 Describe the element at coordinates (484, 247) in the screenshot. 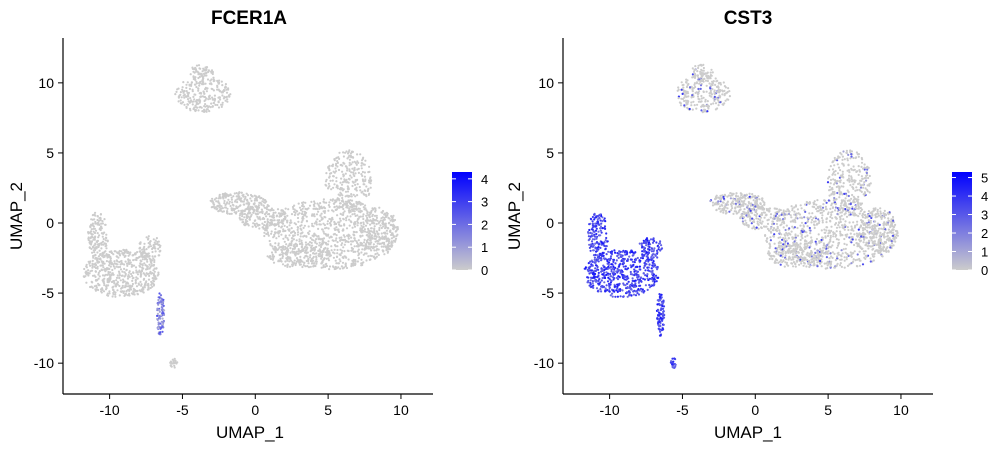

I see `legend-label: 1` at that location.